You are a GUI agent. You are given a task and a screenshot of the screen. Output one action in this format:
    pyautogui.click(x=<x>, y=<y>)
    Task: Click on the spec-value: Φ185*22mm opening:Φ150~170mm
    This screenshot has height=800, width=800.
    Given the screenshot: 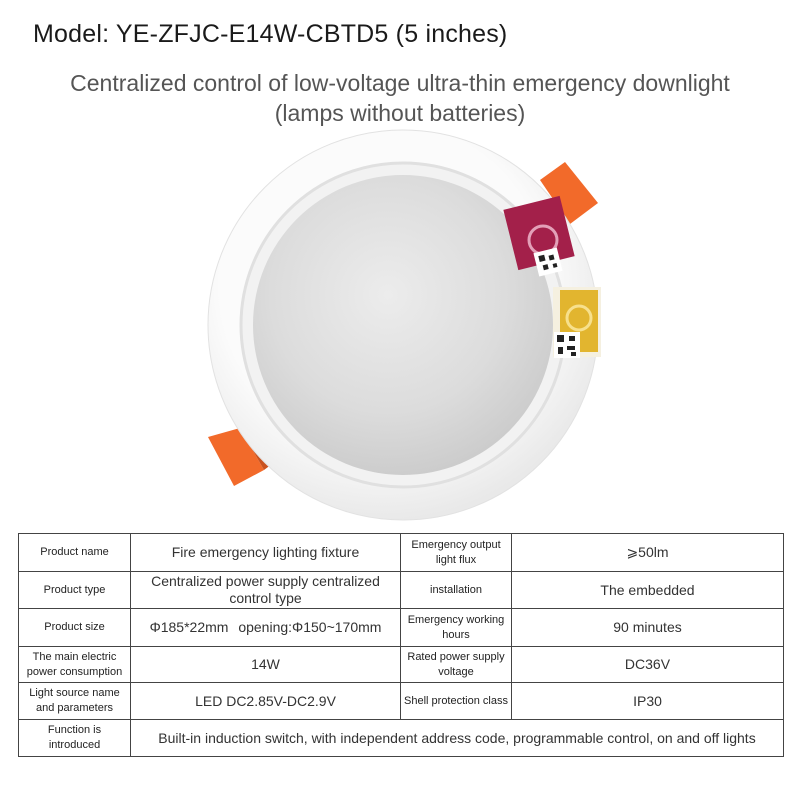 What is the action you would take?
    pyautogui.click(x=265, y=627)
    